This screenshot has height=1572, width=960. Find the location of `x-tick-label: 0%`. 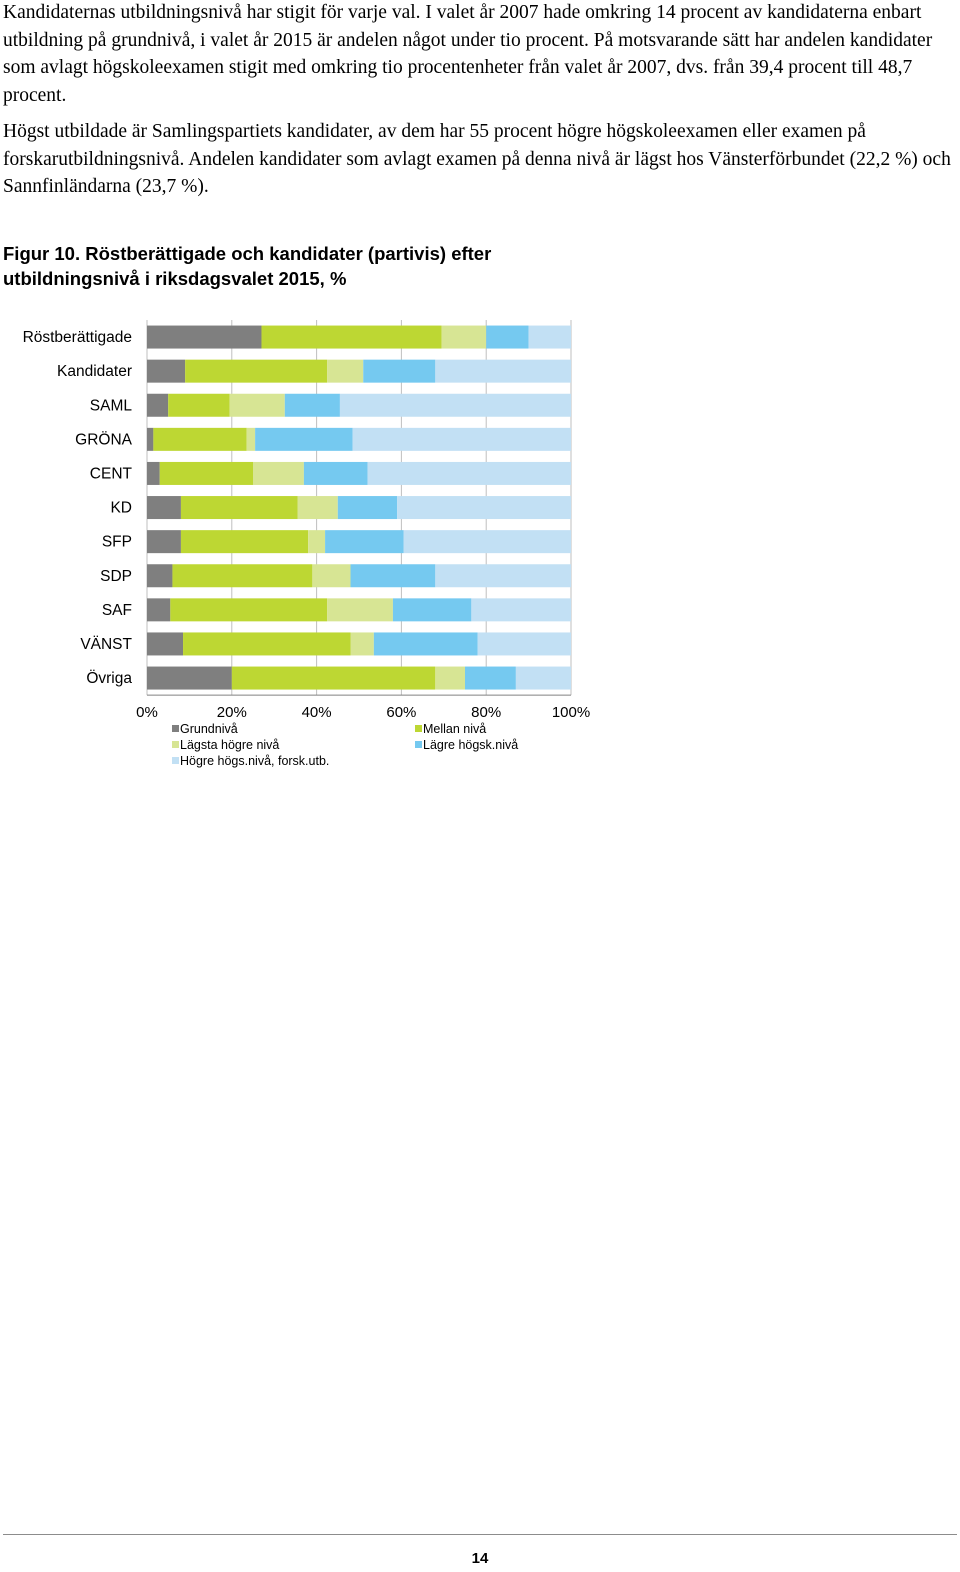

x-tick-label: 0% is located at coordinates (147, 712).